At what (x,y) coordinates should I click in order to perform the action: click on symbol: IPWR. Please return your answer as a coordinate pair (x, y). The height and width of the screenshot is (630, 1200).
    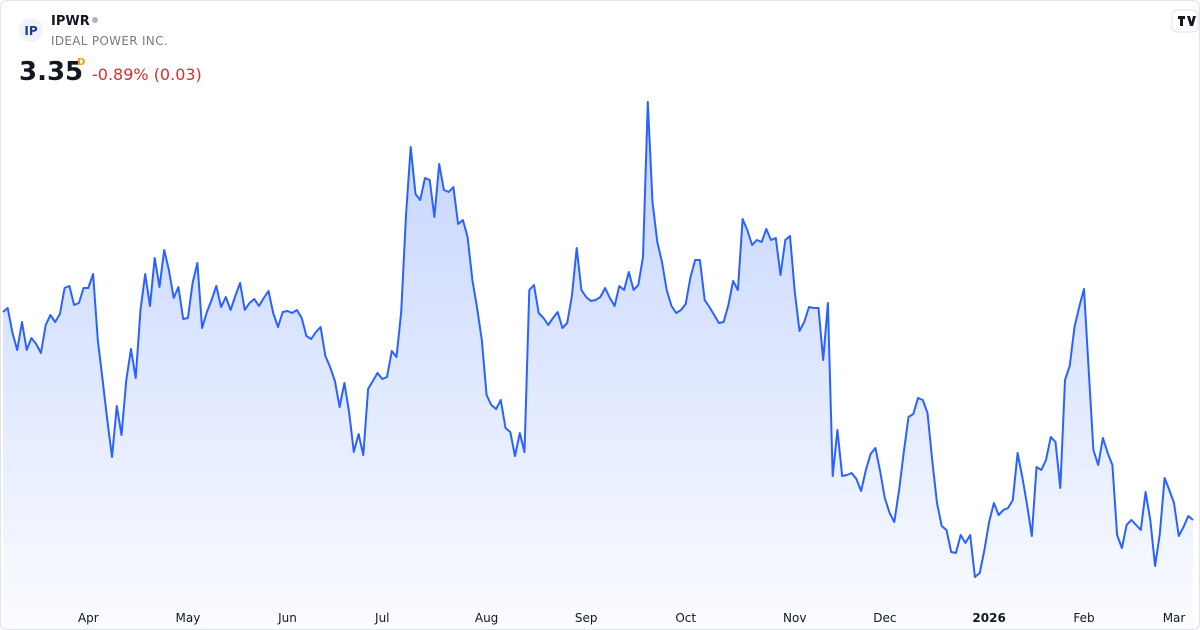
    Looking at the image, I should click on (70, 21).